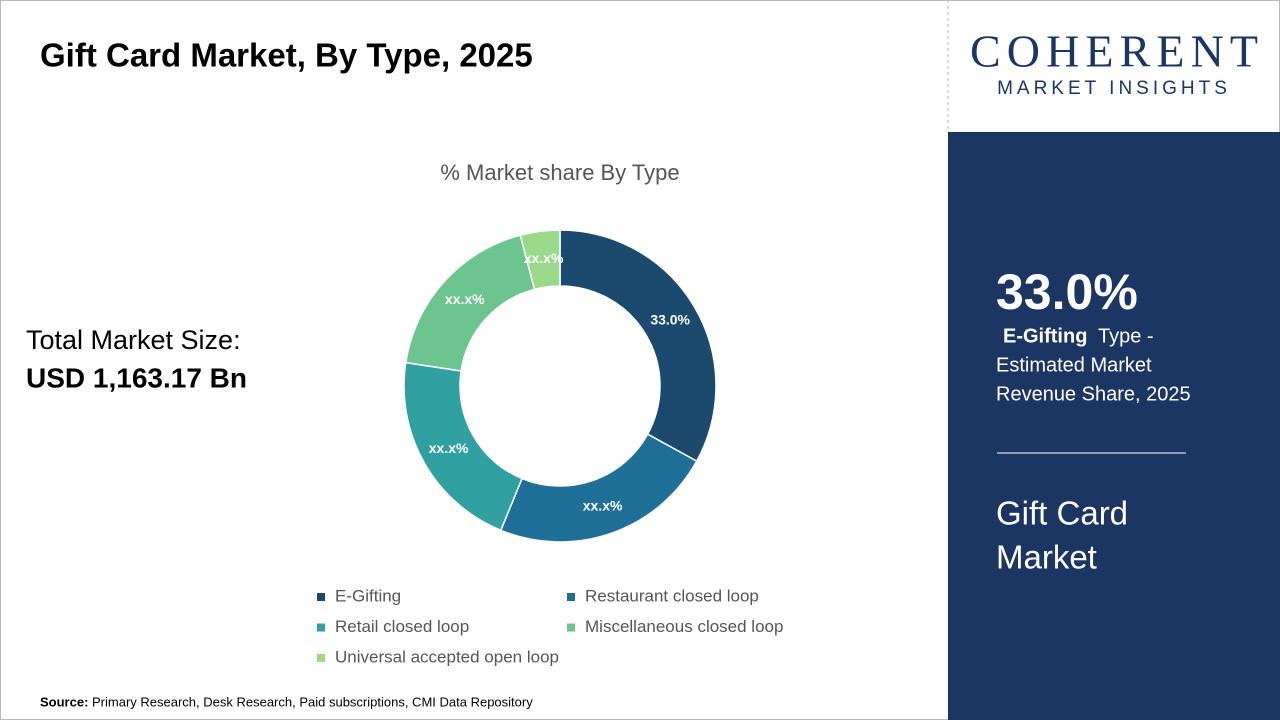 The image size is (1280, 720). What do you see at coordinates (1093, 394) in the screenshot?
I see `panel-text: Revenue Share, 2025` at bounding box center [1093, 394].